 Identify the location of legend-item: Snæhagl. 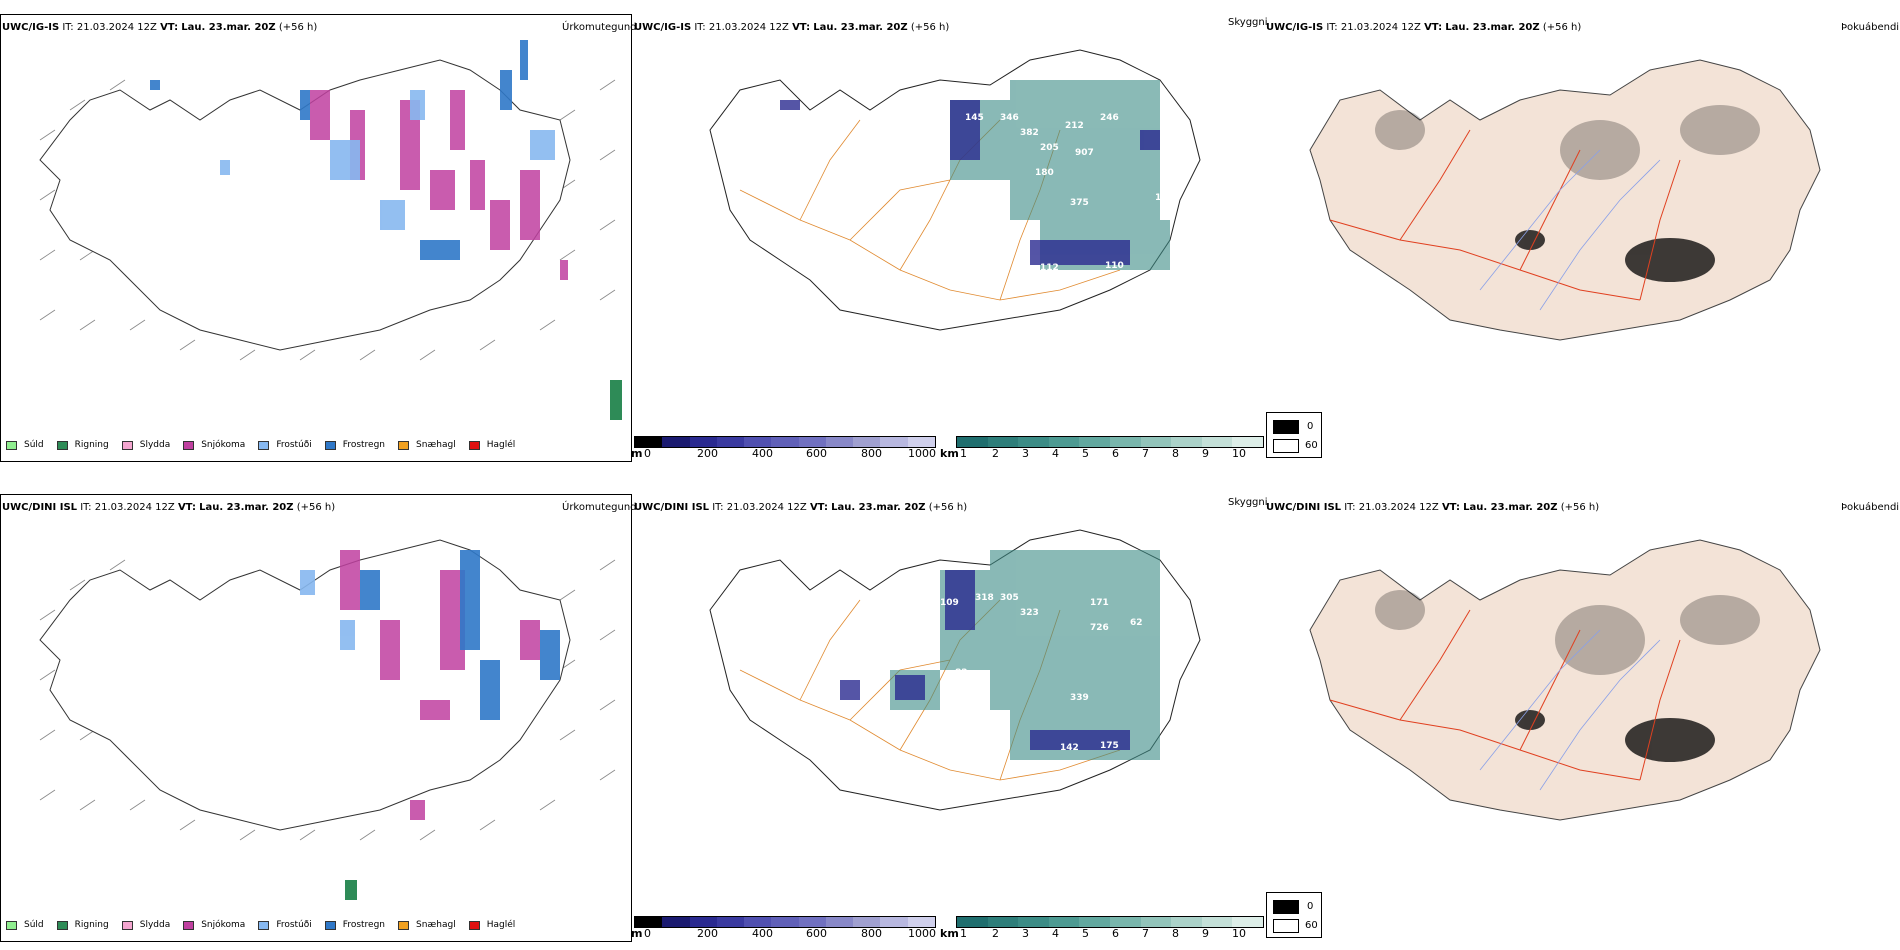
(427, 925).